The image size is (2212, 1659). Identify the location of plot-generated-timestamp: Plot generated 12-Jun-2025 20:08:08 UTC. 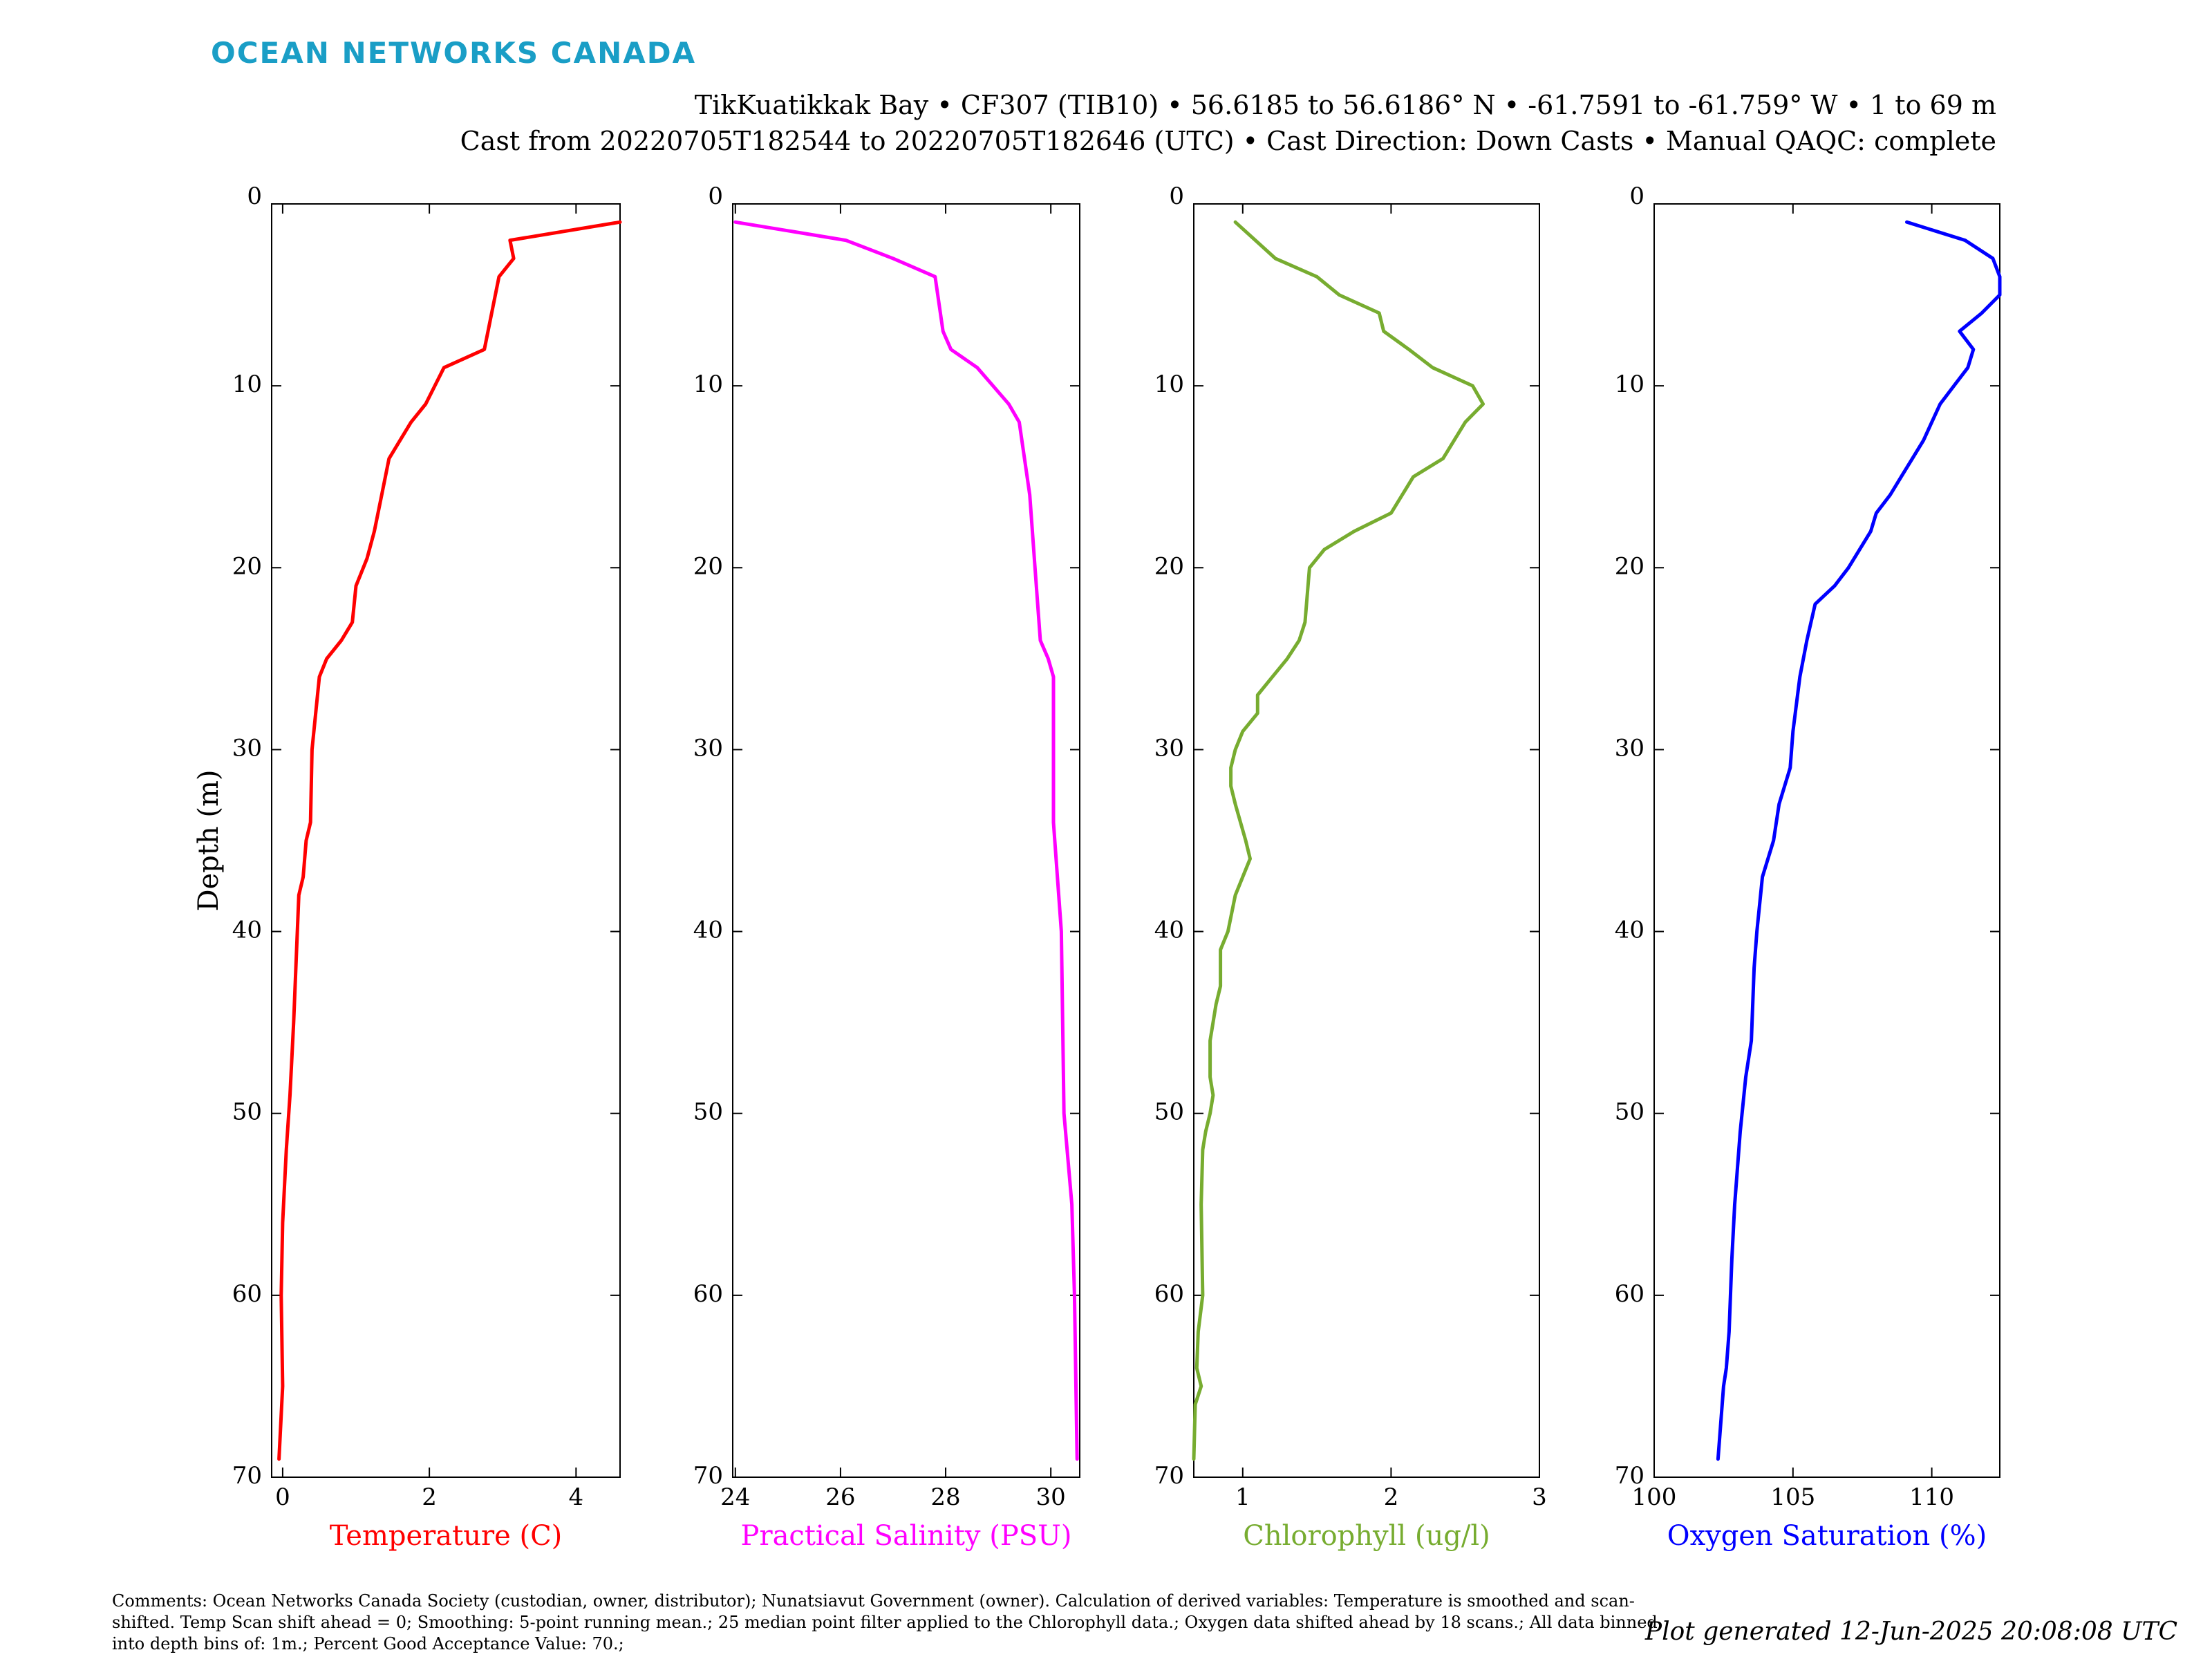
(1910, 1632).